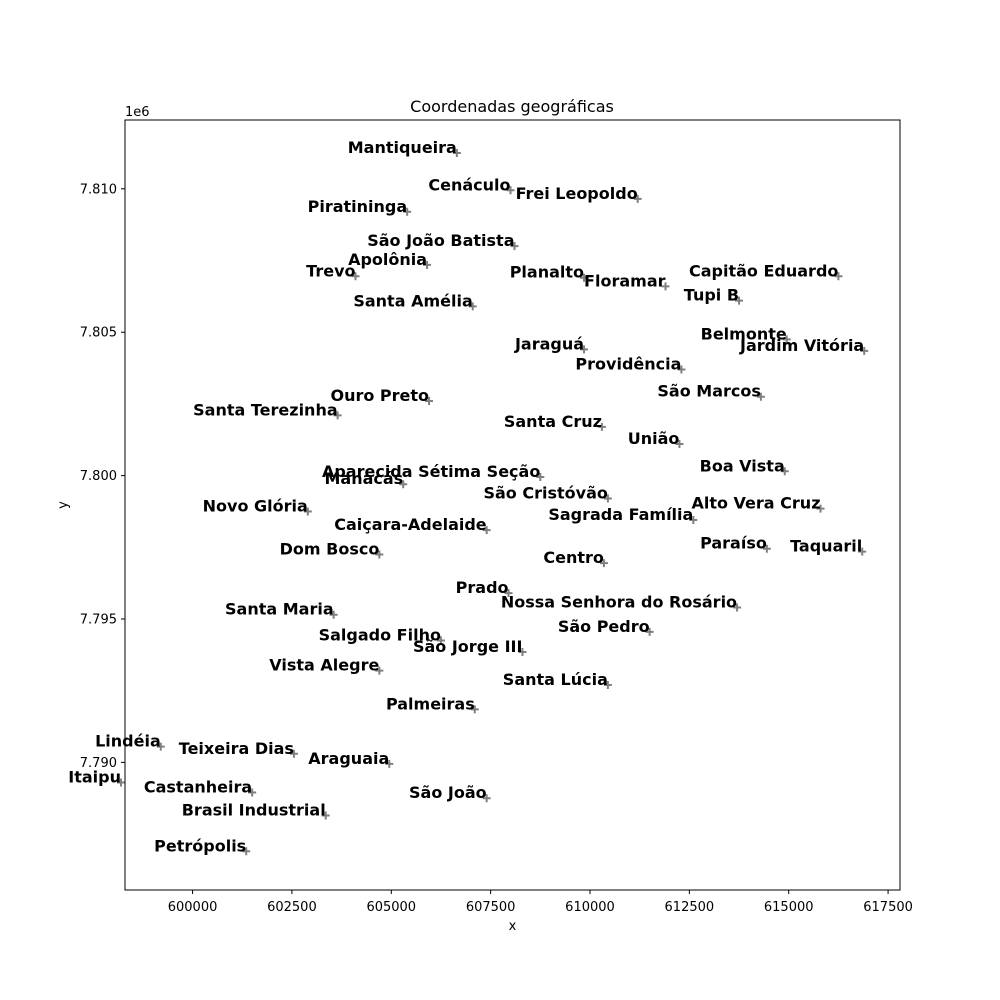 This screenshot has height=1000, width=1000. Describe the element at coordinates (348, 758) in the screenshot. I see `point-label: Araguaia` at that location.